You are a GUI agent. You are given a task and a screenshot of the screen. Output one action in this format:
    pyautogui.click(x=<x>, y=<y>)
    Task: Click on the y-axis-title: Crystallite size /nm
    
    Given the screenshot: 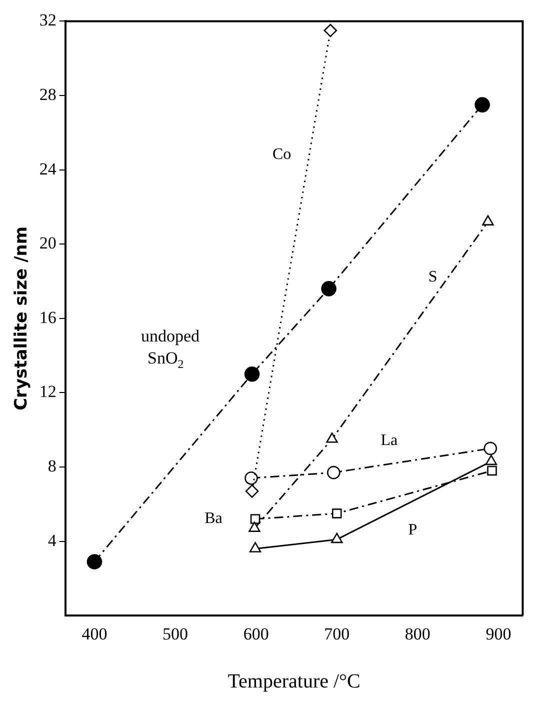 What is the action you would take?
    pyautogui.click(x=22, y=318)
    